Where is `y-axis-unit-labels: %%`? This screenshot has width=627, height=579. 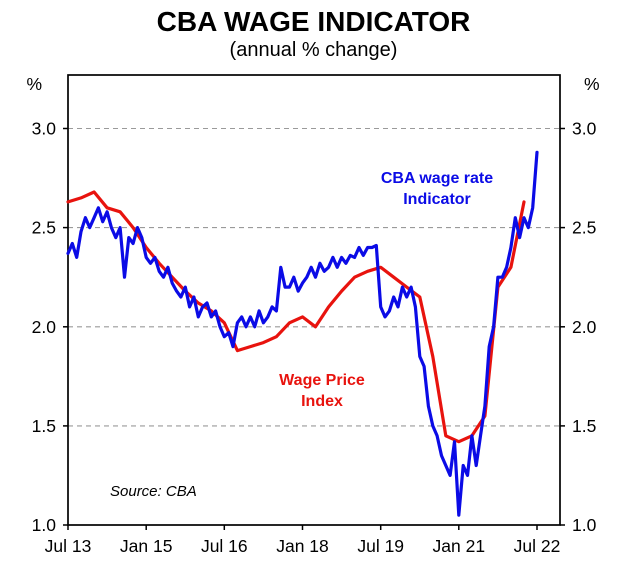 y-axis-unit-labels: %% is located at coordinates (312, 84).